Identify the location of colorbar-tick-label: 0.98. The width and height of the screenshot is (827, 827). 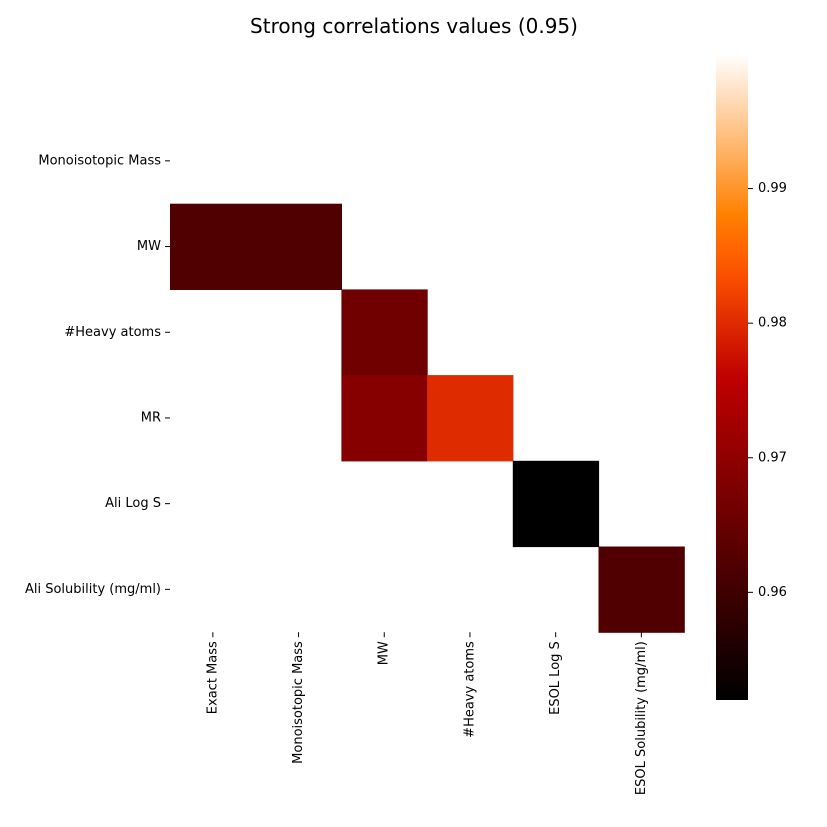
(772, 323).